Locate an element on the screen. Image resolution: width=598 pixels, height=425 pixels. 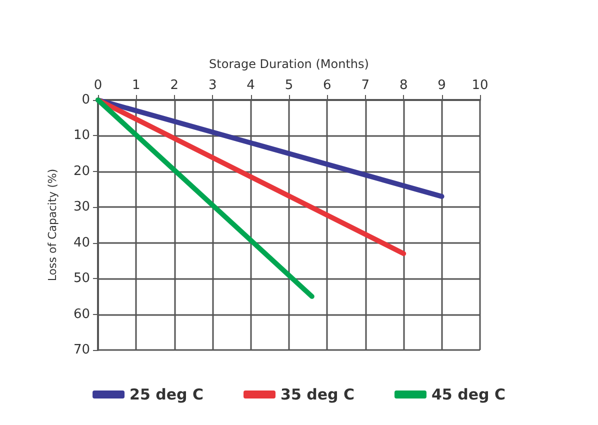
legend-label: 25 deg C is located at coordinates (167, 395).